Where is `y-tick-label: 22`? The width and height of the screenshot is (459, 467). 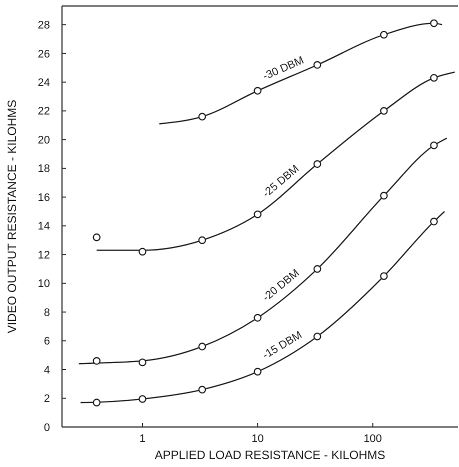
y-tick-label: 22 is located at coordinates (44, 112).